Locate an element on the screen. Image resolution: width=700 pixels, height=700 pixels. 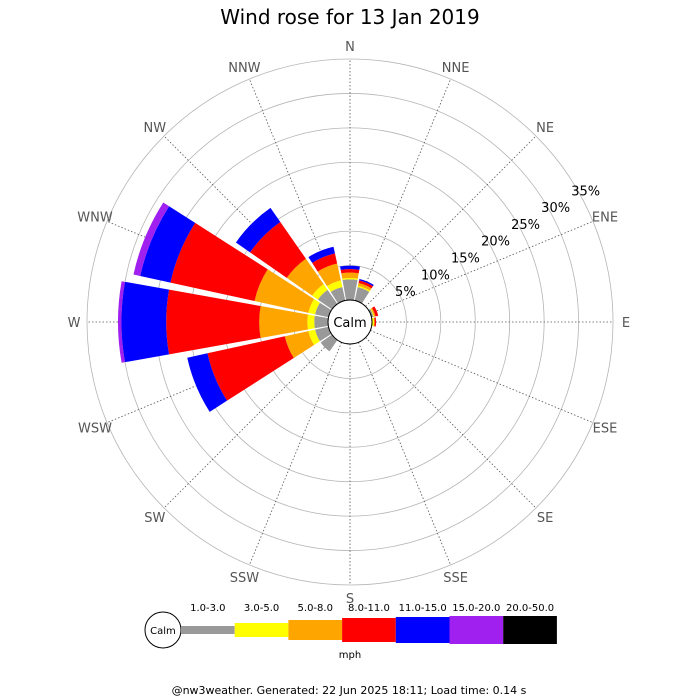
spoke-ene is located at coordinates (482, 267).